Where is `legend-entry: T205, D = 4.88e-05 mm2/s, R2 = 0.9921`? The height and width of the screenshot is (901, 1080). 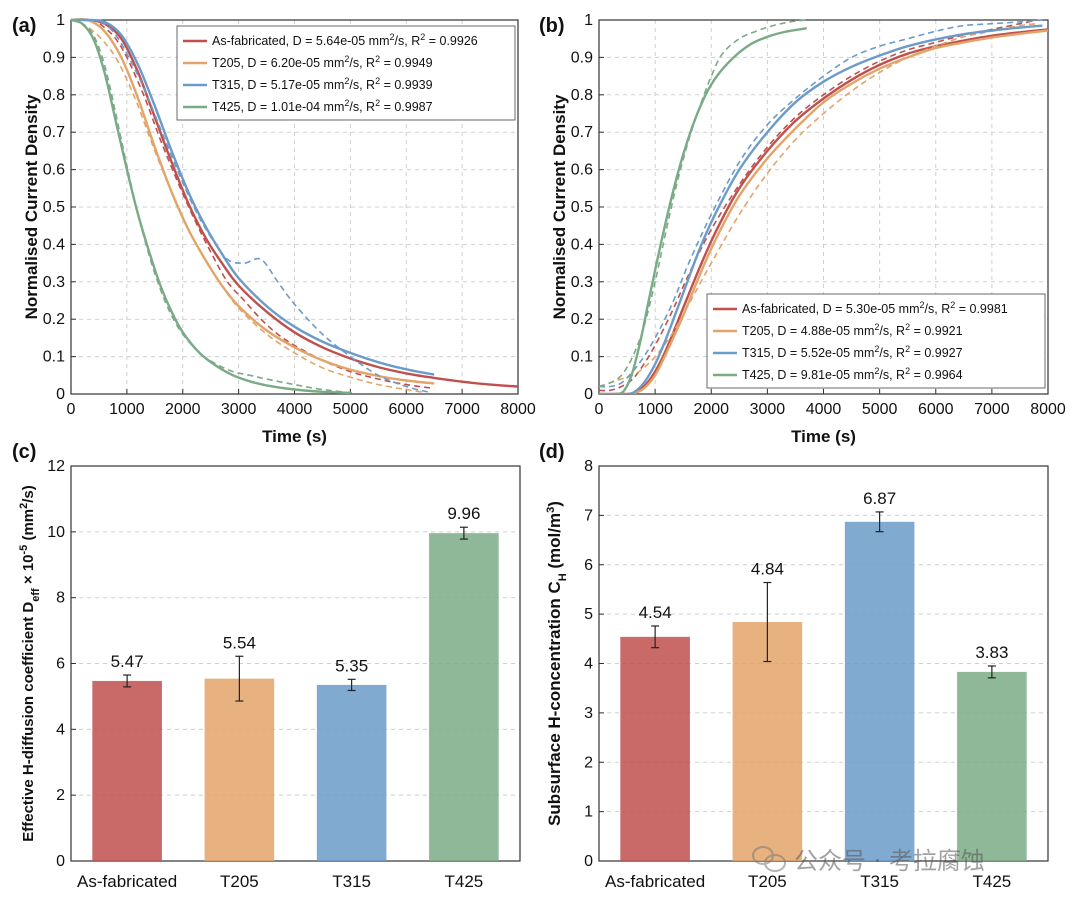 legend-entry: T205, D = 4.88e-05 mm2/s, R2 = 0.9921 is located at coordinates (852, 330).